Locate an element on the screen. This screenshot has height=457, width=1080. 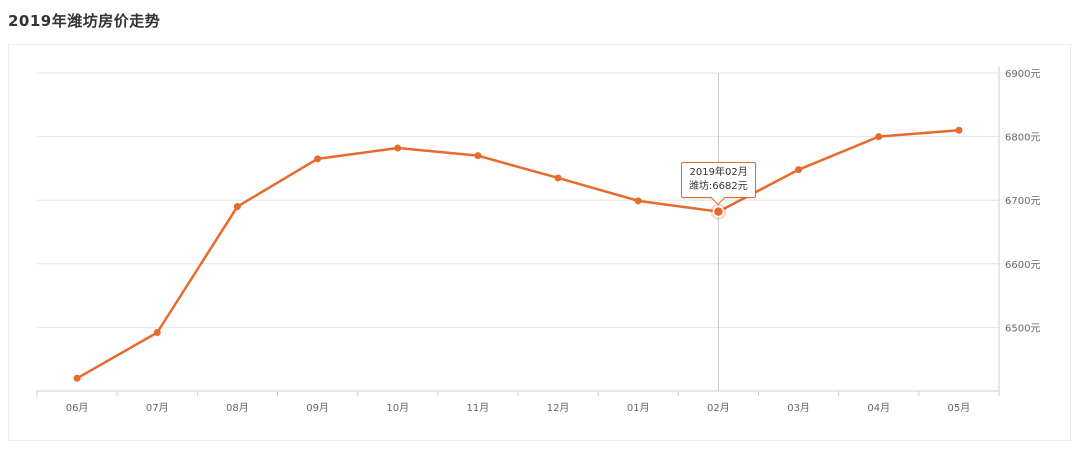
x-tick-label: 07月 is located at coordinates (157, 408).